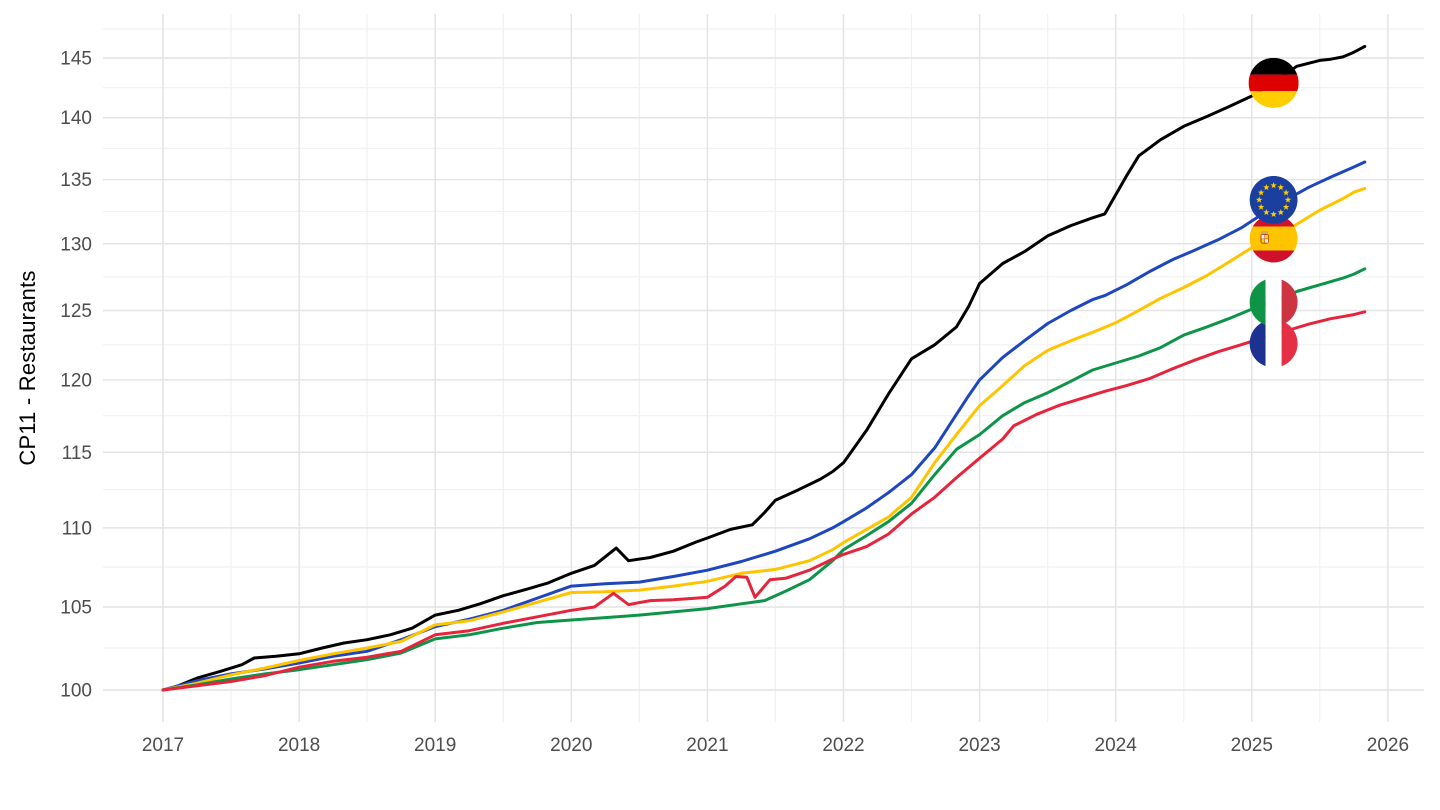 The width and height of the screenshot is (1440, 810). I want to click on x-tick-label: 2026, so click(1388, 745).